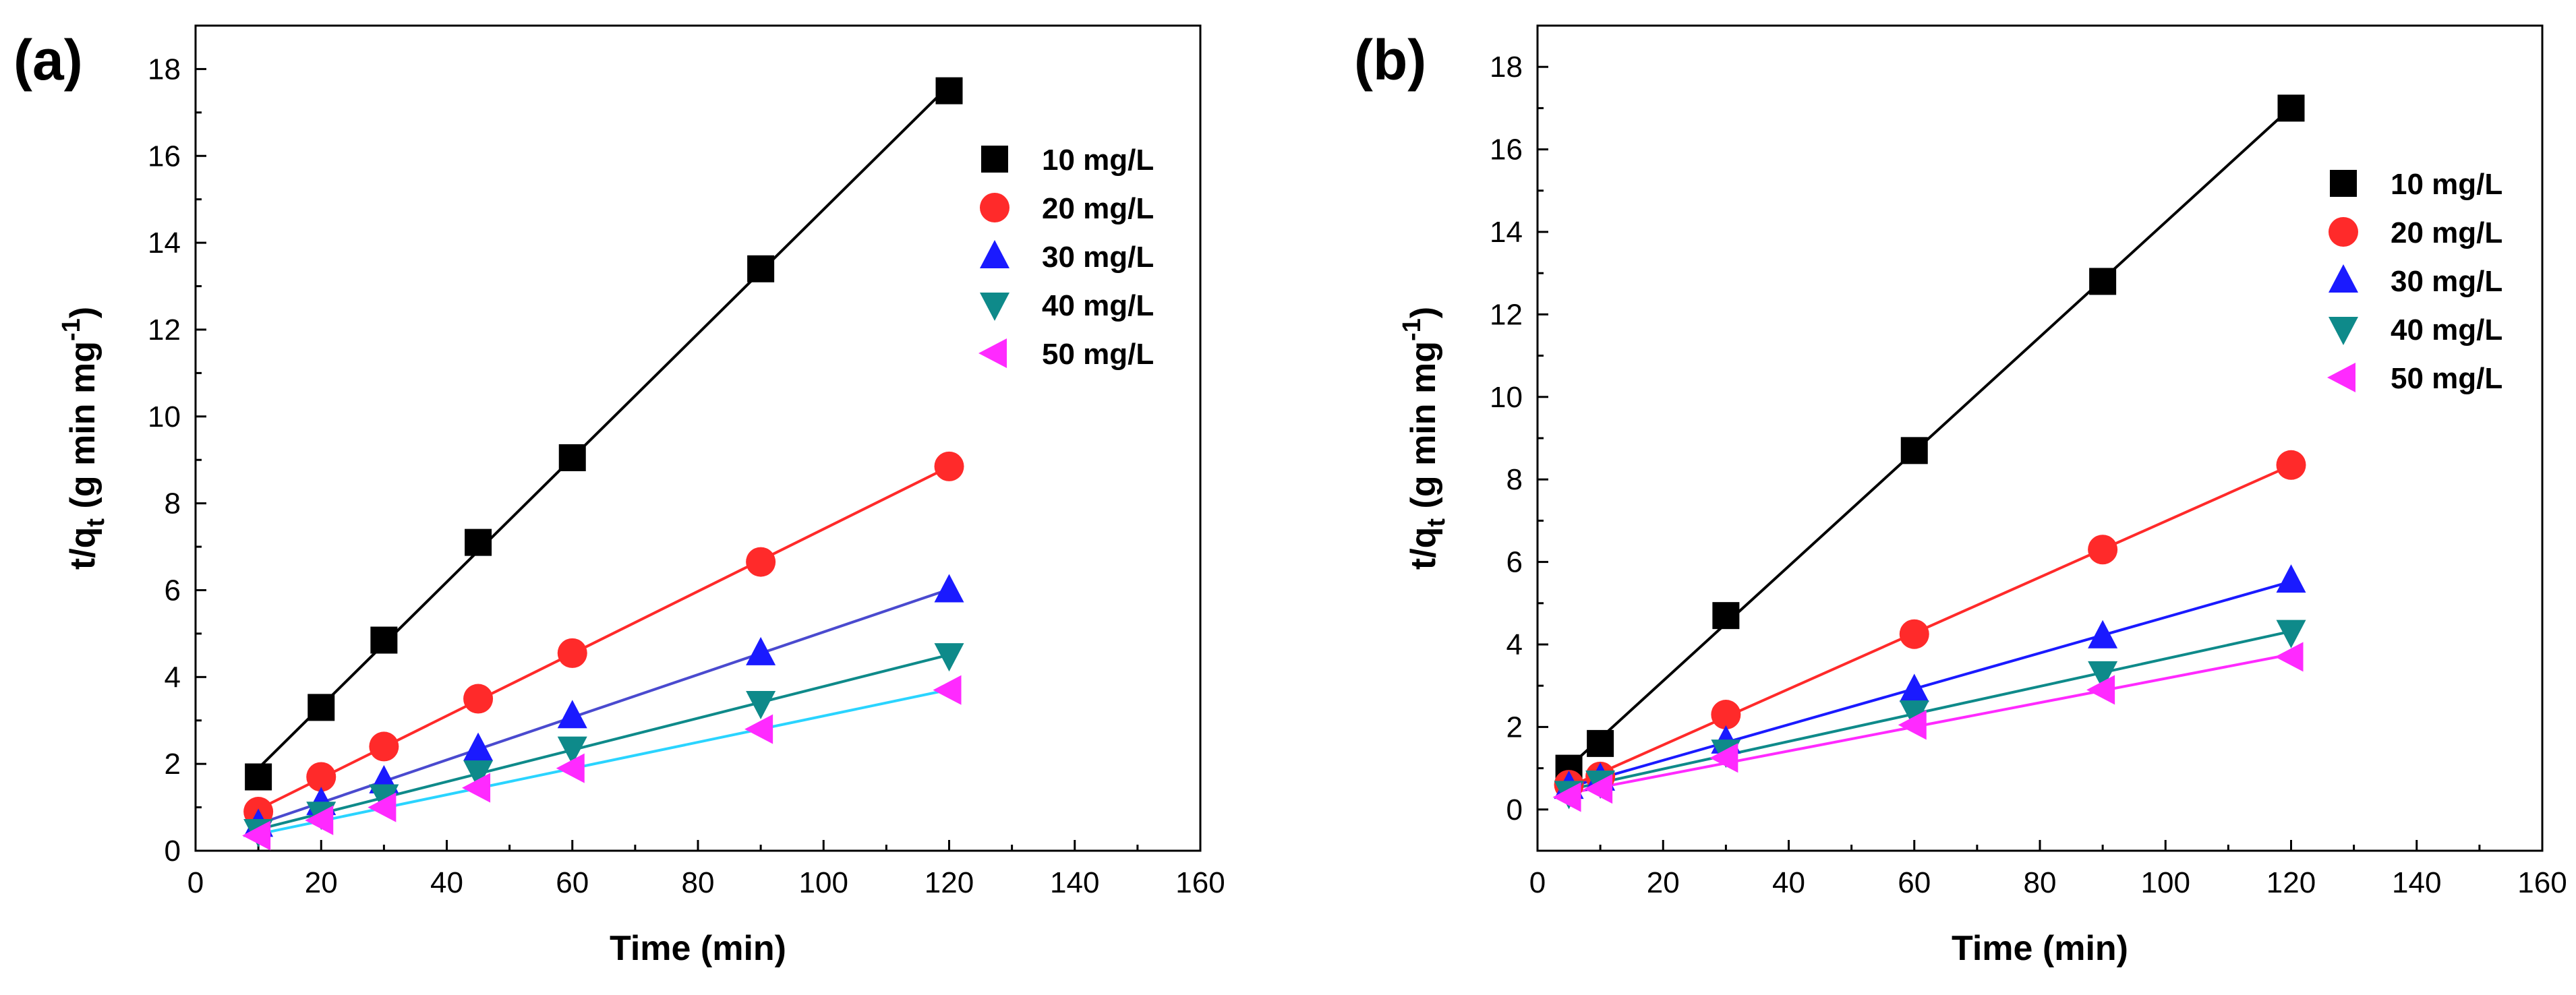  What do you see at coordinates (48, 60) in the screenshot?
I see `panel-label: (a)` at bounding box center [48, 60].